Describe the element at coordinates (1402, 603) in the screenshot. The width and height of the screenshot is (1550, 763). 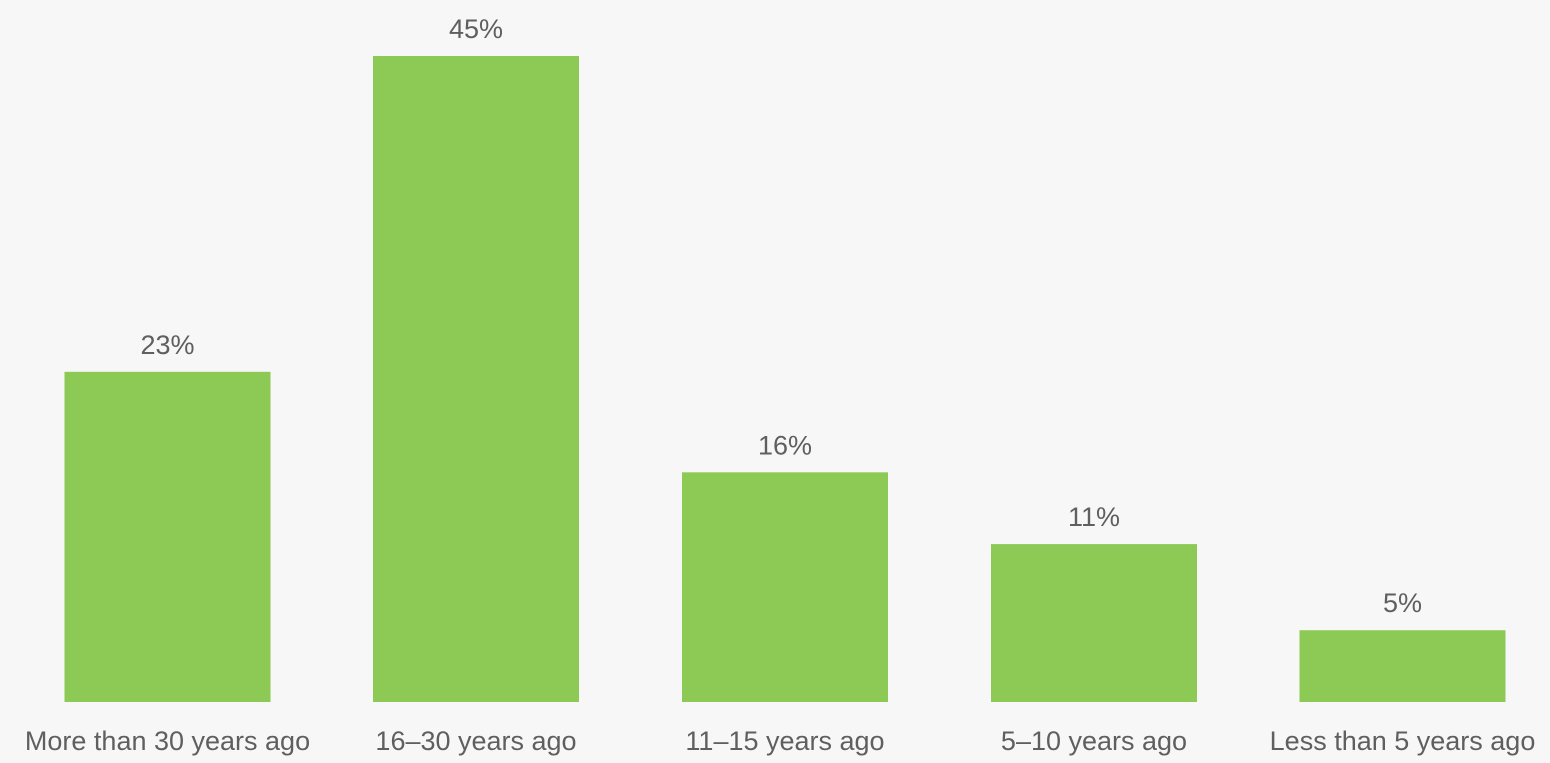
I see `data-label-4: 5%` at that location.